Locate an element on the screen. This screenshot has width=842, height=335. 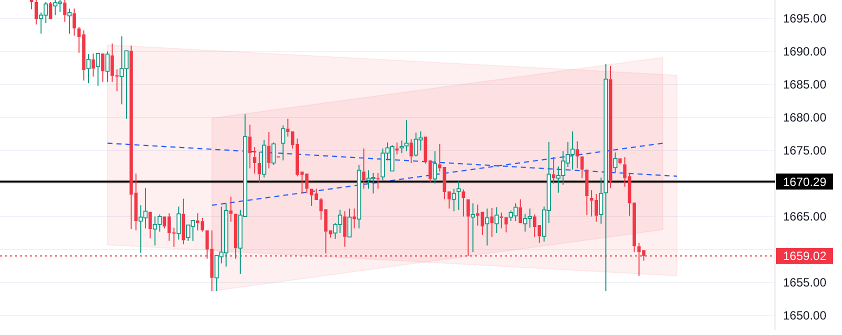
ref-line-label: 1670.29 is located at coordinates (805, 181).